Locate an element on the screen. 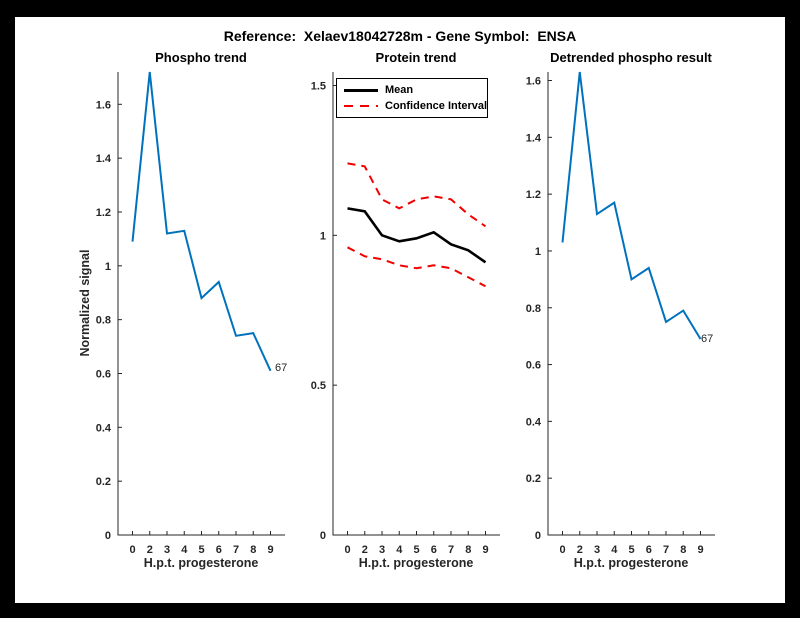 The image size is (800, 618). legend-entry-confidence-interval: Confidence Interval is located at coordinates (415, 106).